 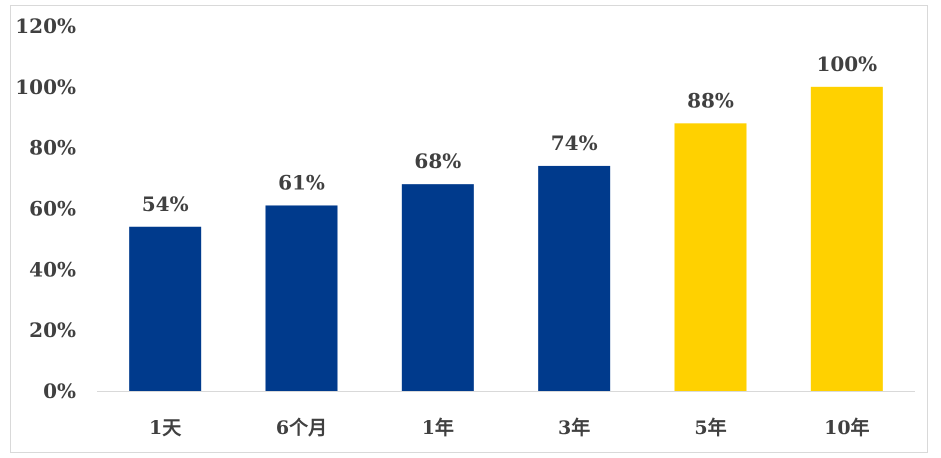 I want to click on x-axis-labels: 1天 6个月 1年 3年 5年 10年, so click(x=509, y=427).